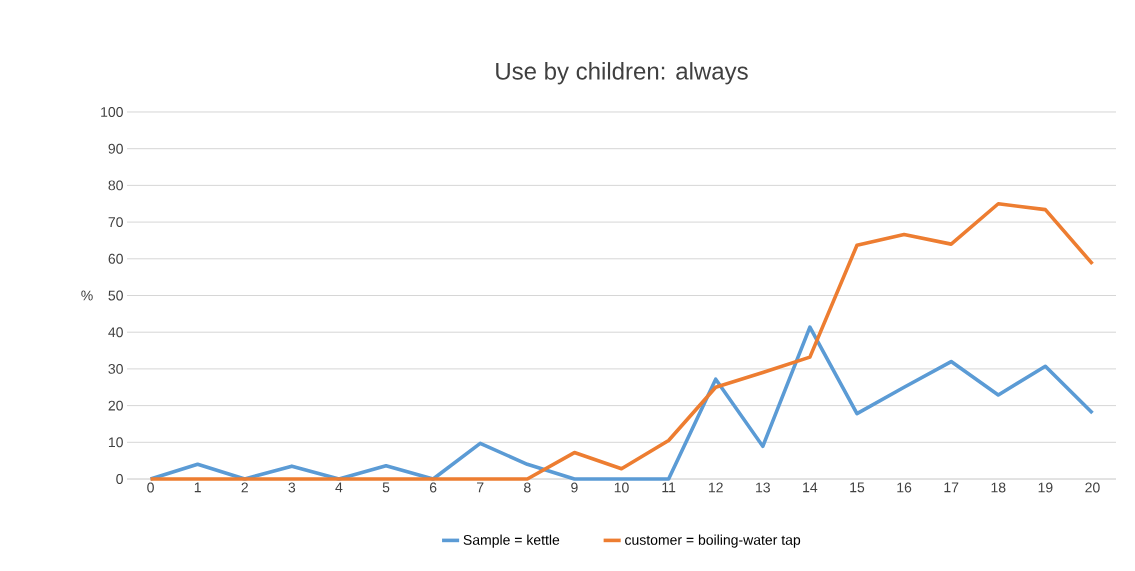  I want to click on legend-label: Sample = kettle, so click(511, 541).